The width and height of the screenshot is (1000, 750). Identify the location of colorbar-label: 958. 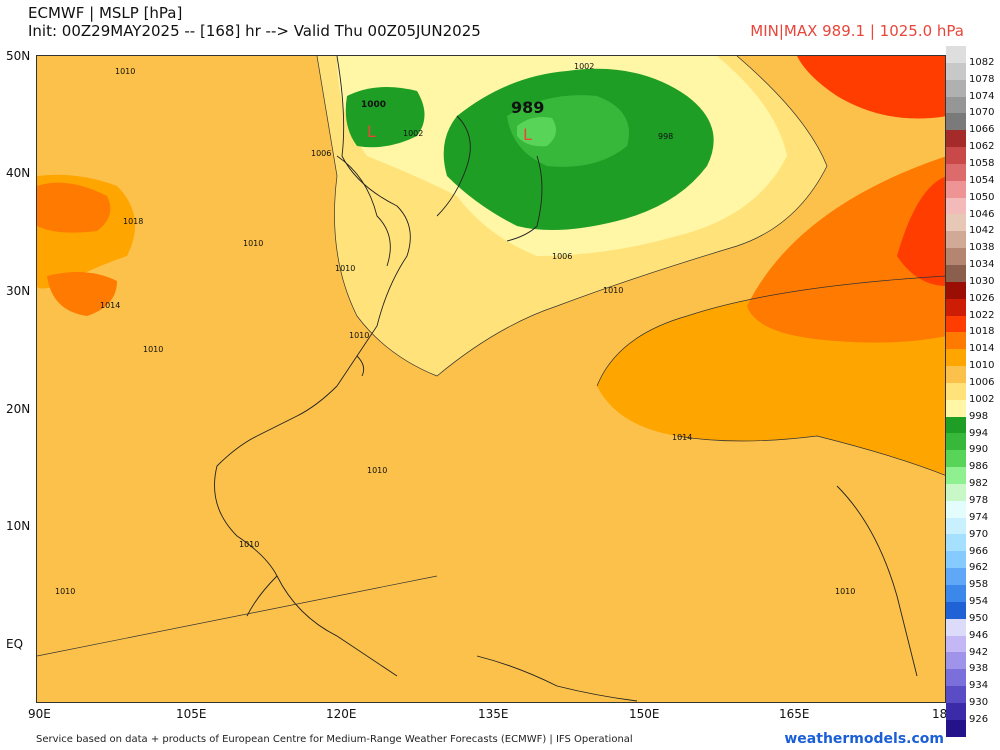
(979, 585).